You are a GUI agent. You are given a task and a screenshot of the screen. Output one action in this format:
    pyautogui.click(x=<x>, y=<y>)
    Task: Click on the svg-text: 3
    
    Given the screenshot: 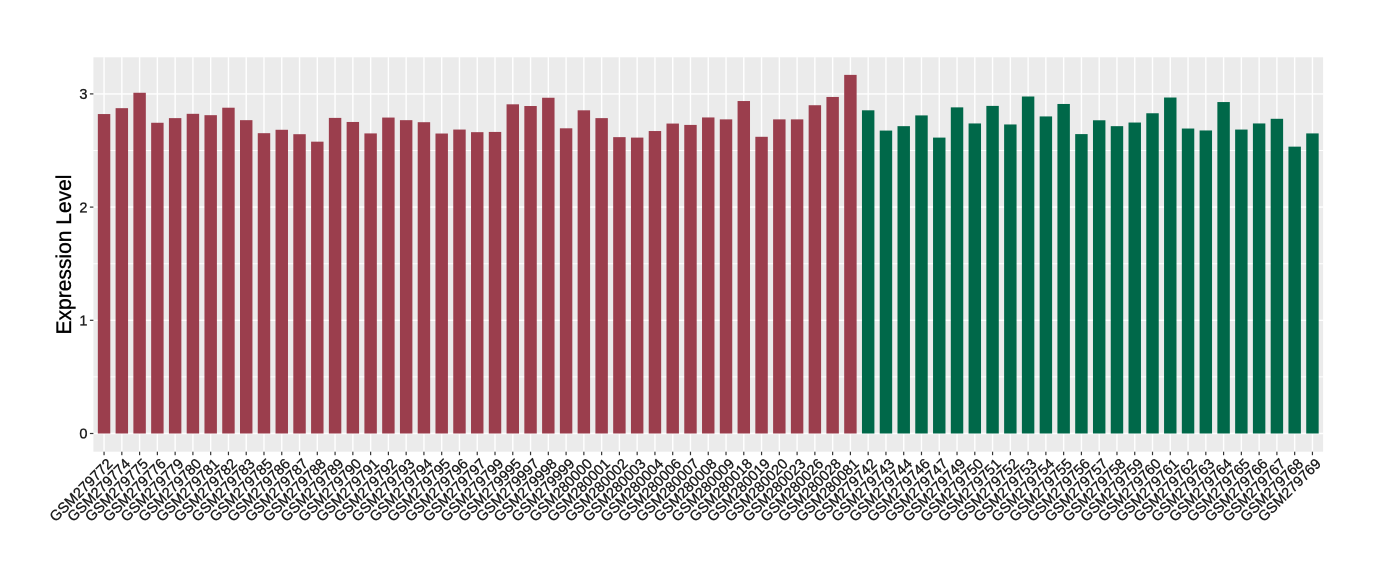 What is the action you would take?
    pyautogui.click(x=83, y=95)
    